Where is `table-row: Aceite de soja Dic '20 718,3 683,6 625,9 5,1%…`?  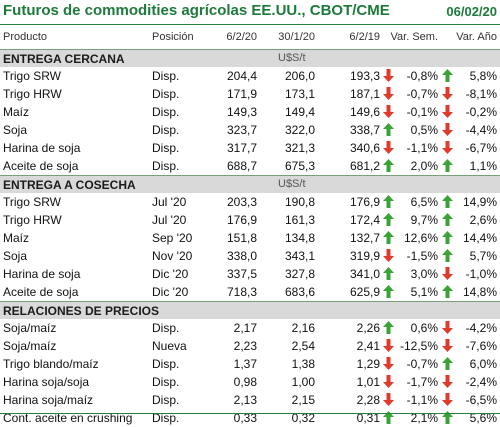 table-row: Aceite de soja Dic '20 718,3 683,6 625,9 5,1%… is located at coordinates (250, 292).